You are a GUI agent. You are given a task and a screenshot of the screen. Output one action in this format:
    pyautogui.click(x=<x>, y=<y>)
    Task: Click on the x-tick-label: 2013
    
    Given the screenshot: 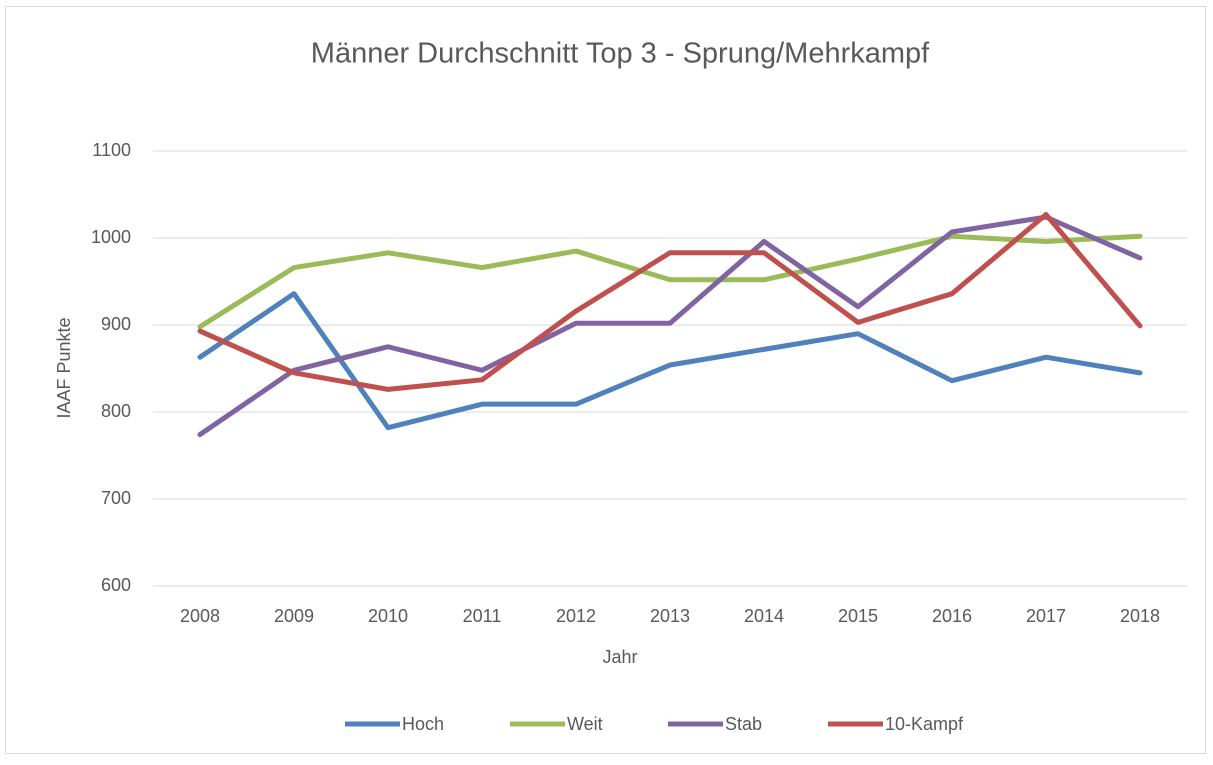 What is the action you would take?
    pyautogui.click(x=670, y=616)
    